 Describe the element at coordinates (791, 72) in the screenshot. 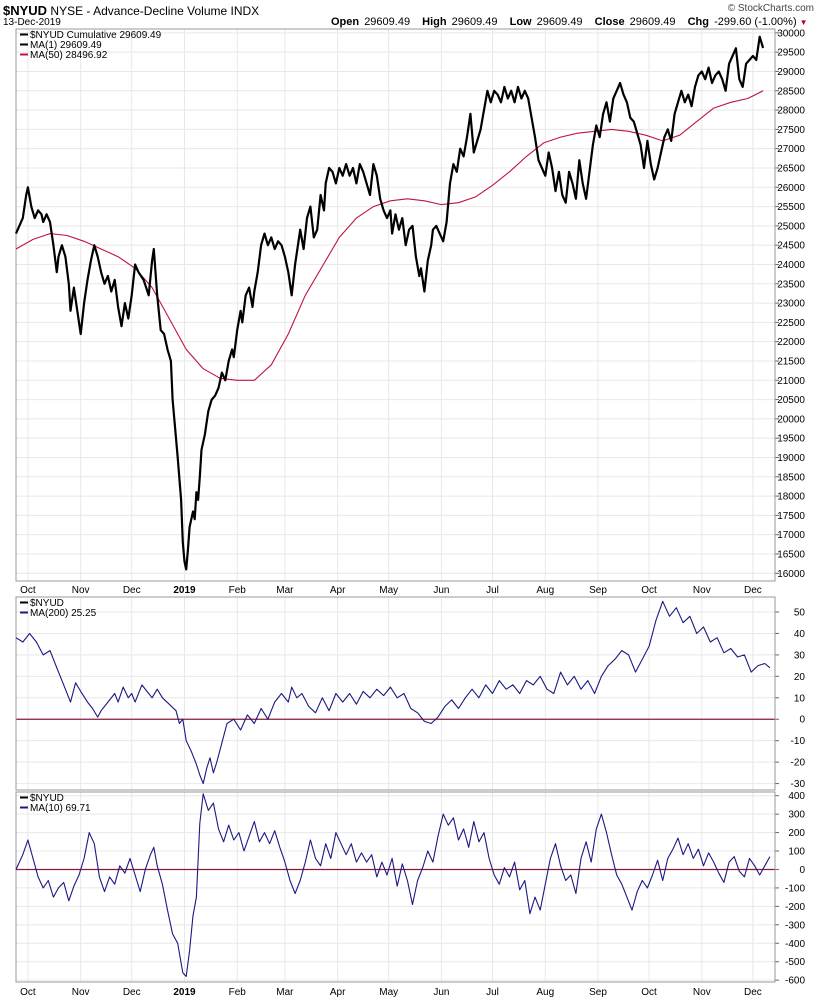

I see `price-ytick-label-26: 29000` at that location.